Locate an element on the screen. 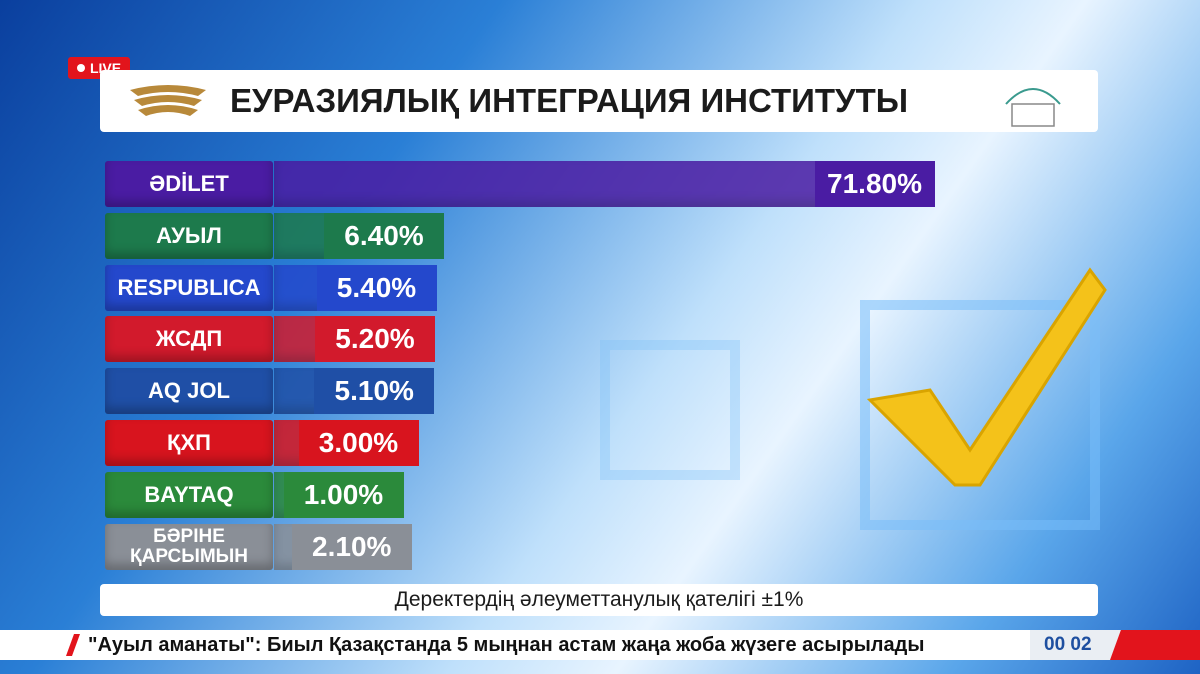 The width and height of the screenshot is (1200, 674). category-label: AQ JOL is located at coordinates (189, 391).